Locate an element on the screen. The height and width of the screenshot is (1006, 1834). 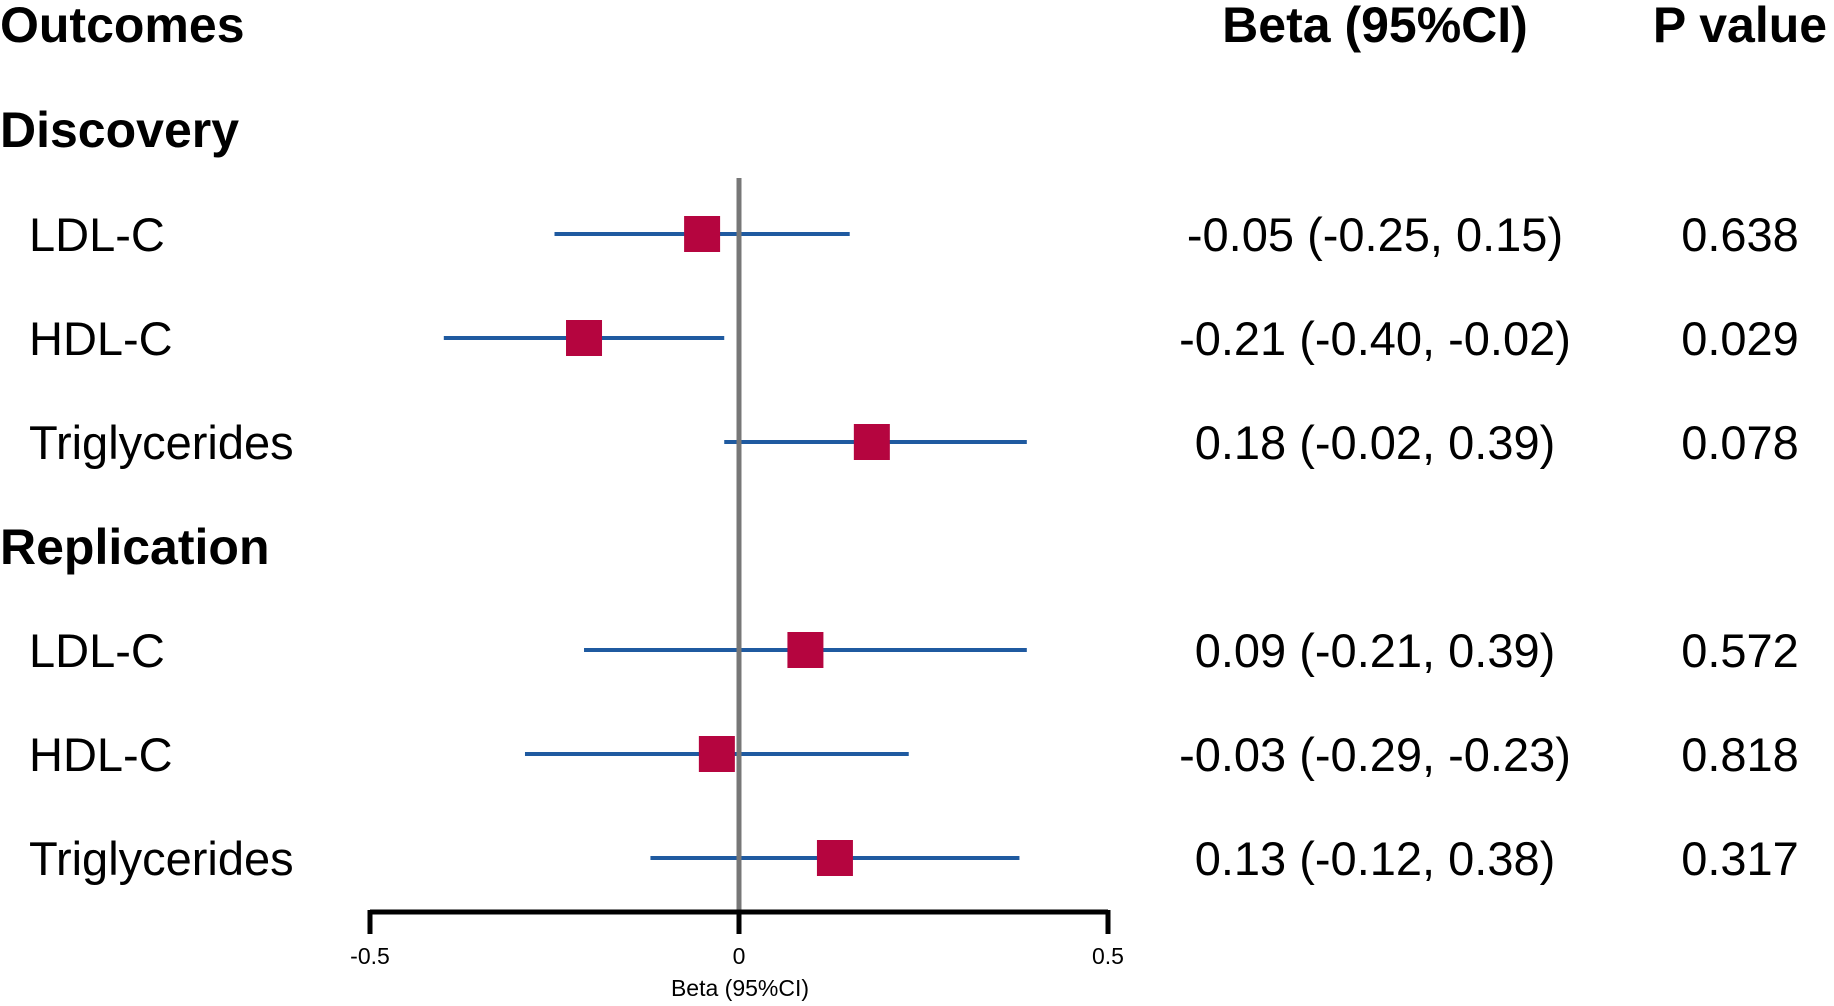
row-label-replication-hdl-c: HDL-C is located at coordinates (101, 754).